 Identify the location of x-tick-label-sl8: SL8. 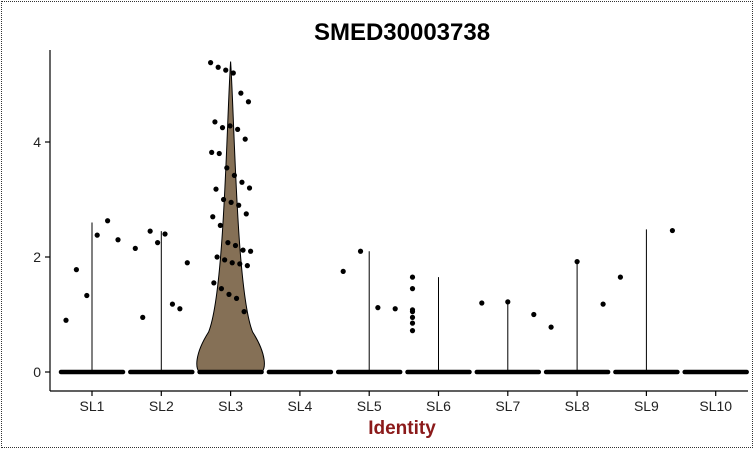
(577, 406).